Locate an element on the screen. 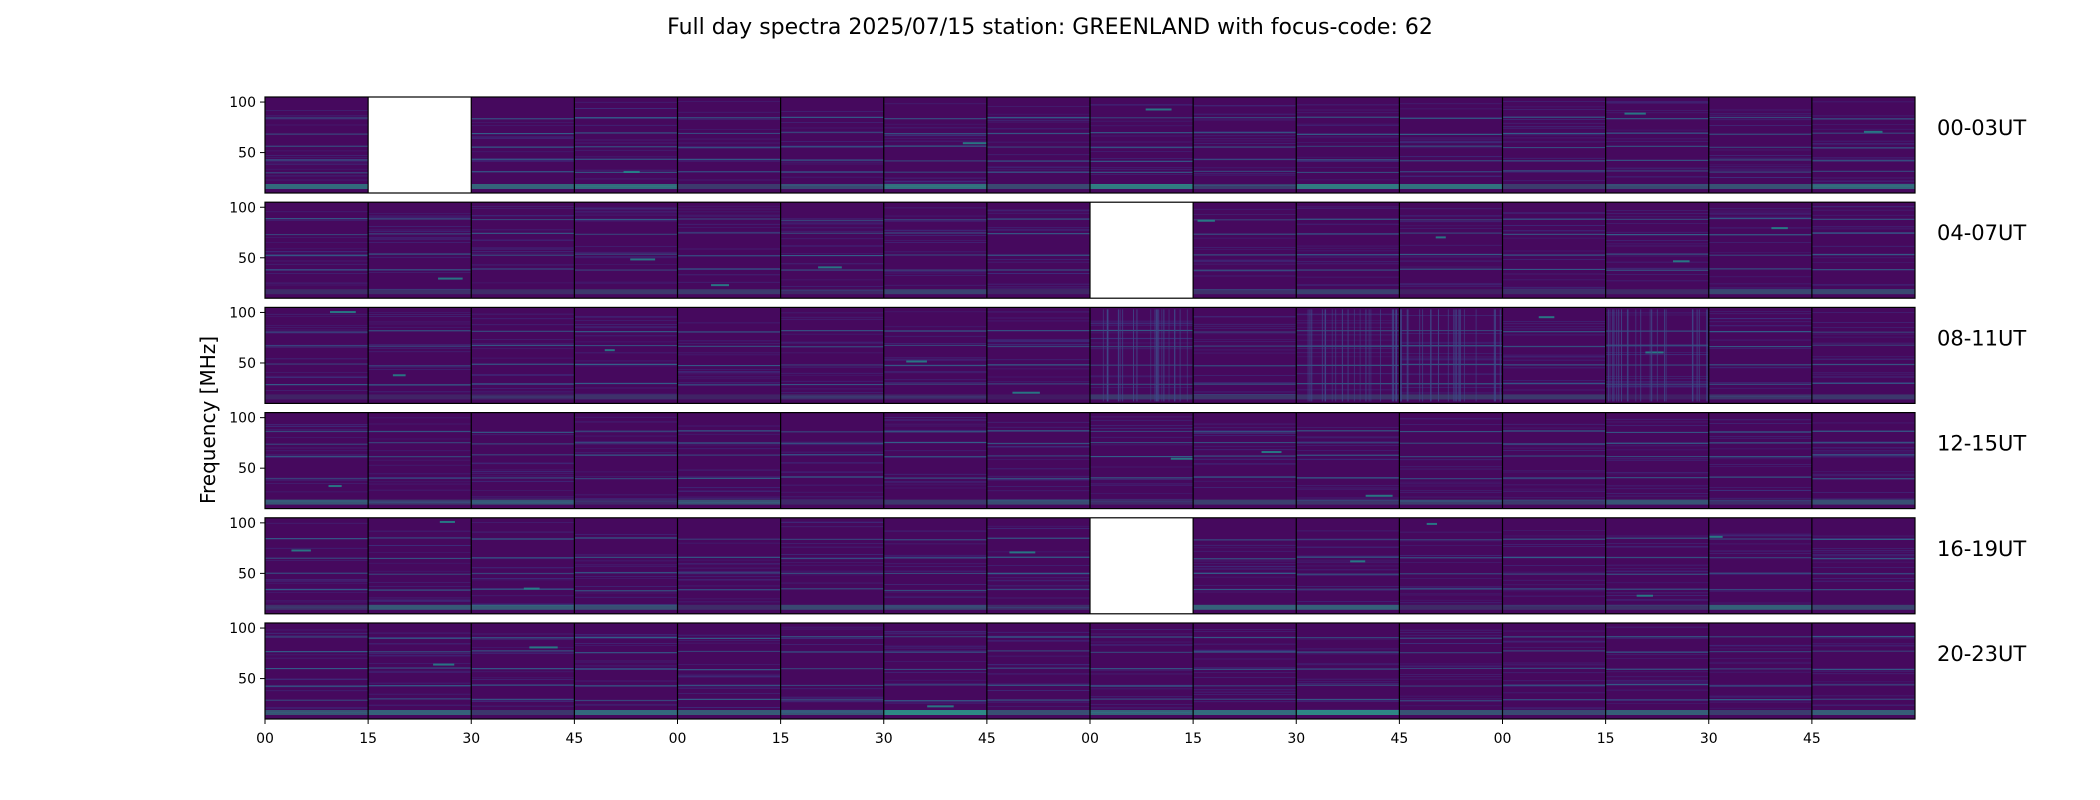 This screenshot has width=2100, height=800. x-tick-label: 30 is located at coordinates (1296, 739).